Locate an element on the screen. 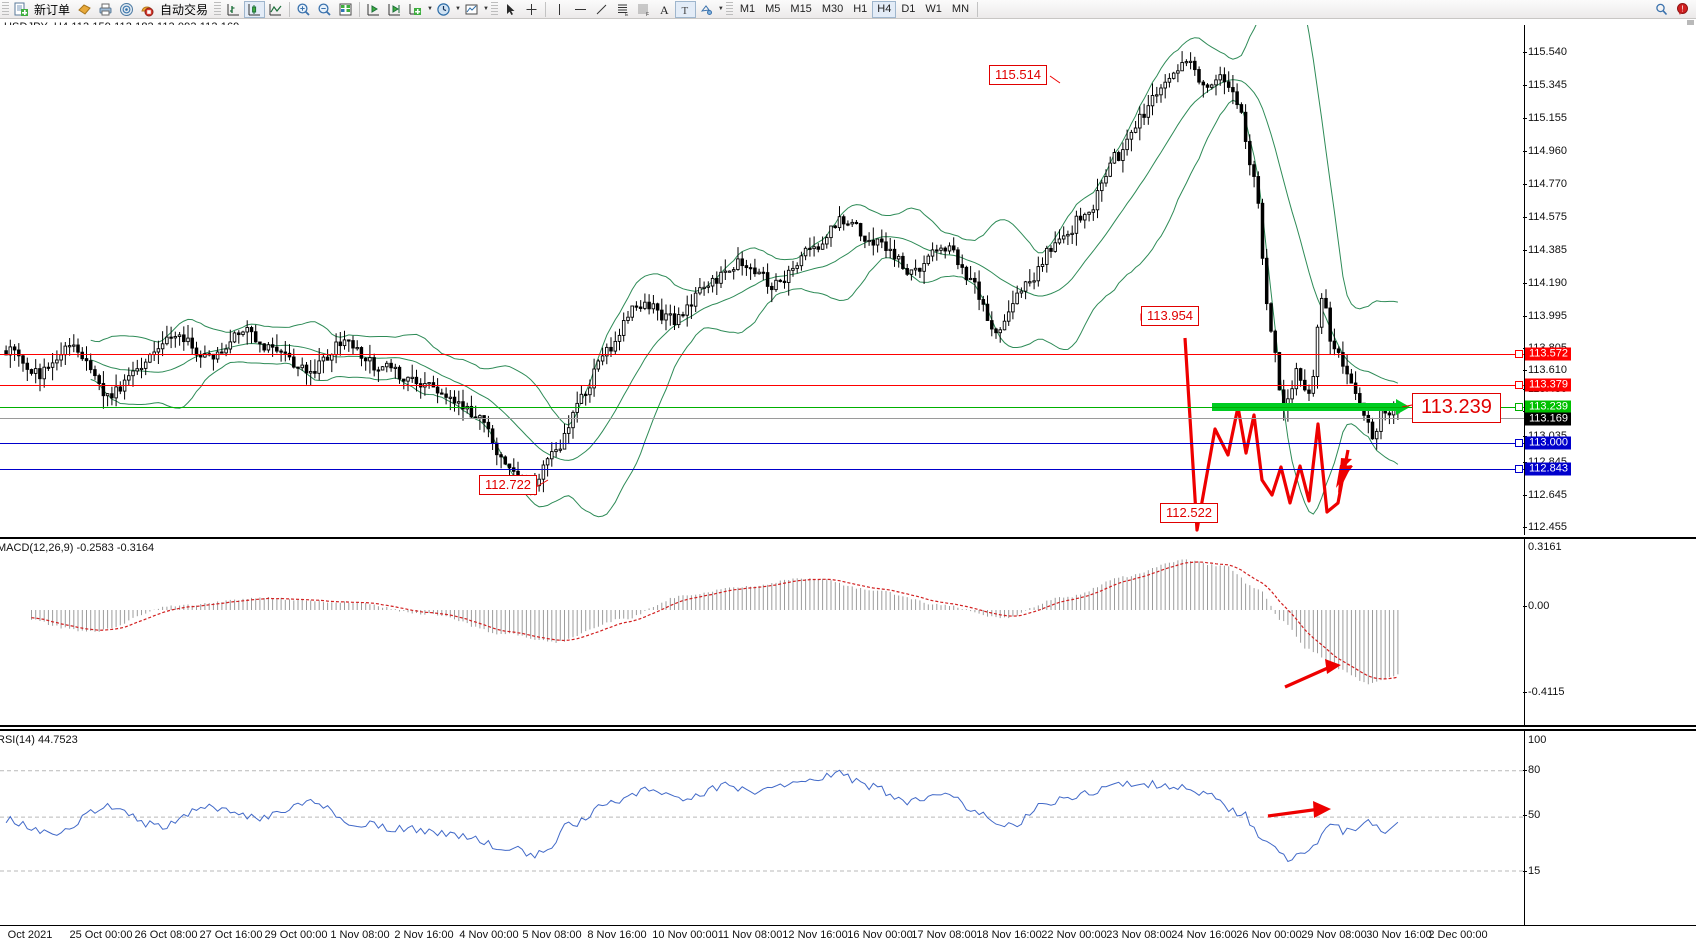 This screenshot has height=944, width=1696. text-icon: A is located at coordinates (664, 9).